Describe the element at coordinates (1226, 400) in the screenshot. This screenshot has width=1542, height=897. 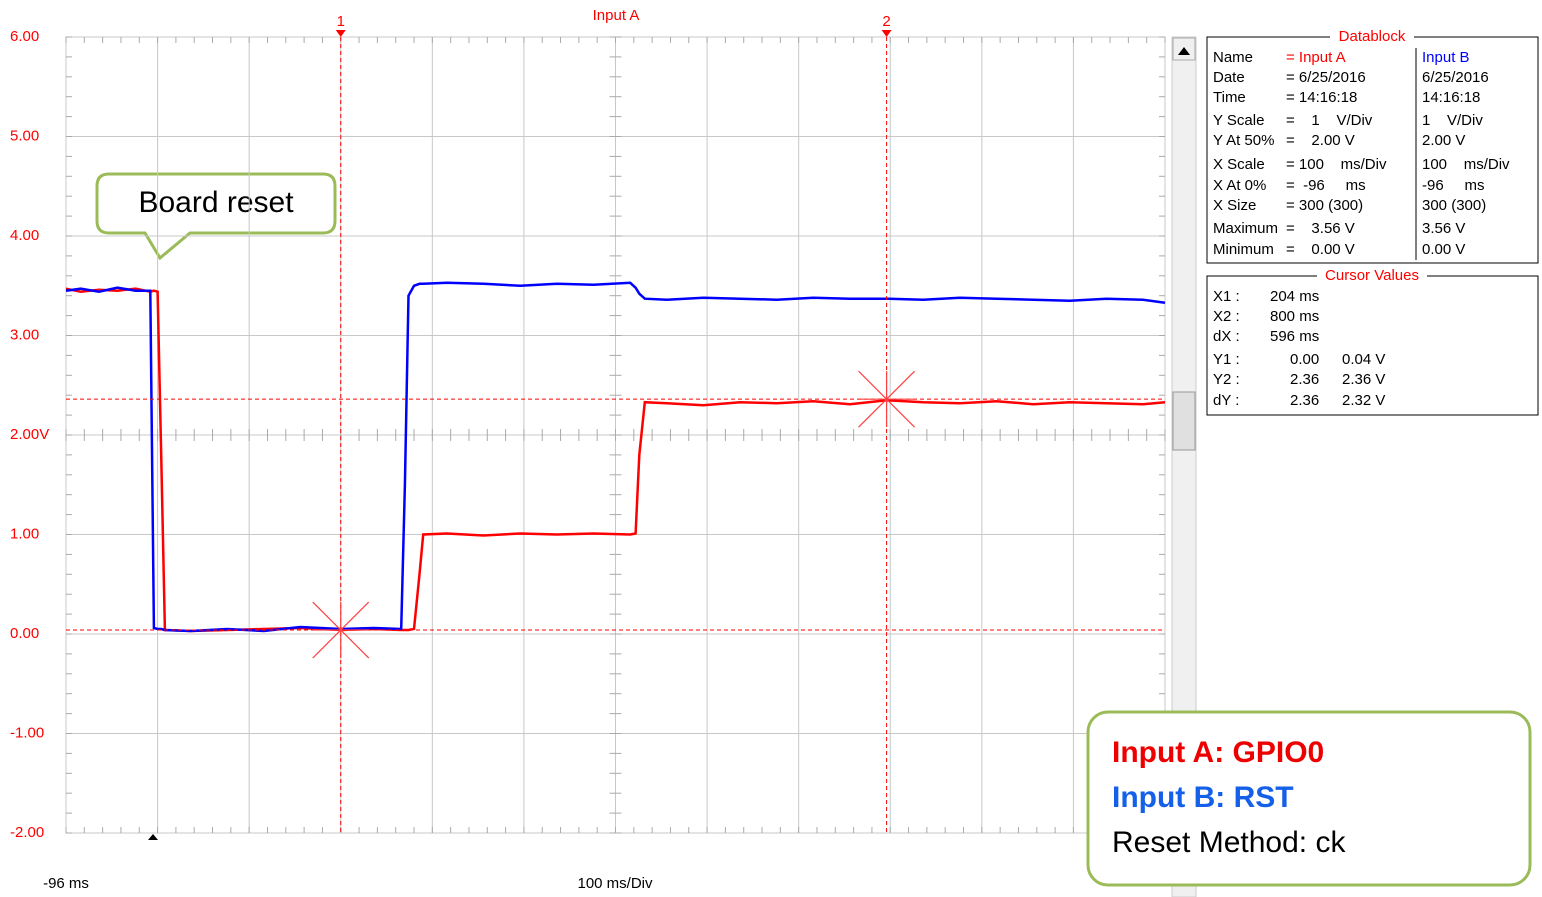
I see `cursor-value-cell: dY :` at that location.